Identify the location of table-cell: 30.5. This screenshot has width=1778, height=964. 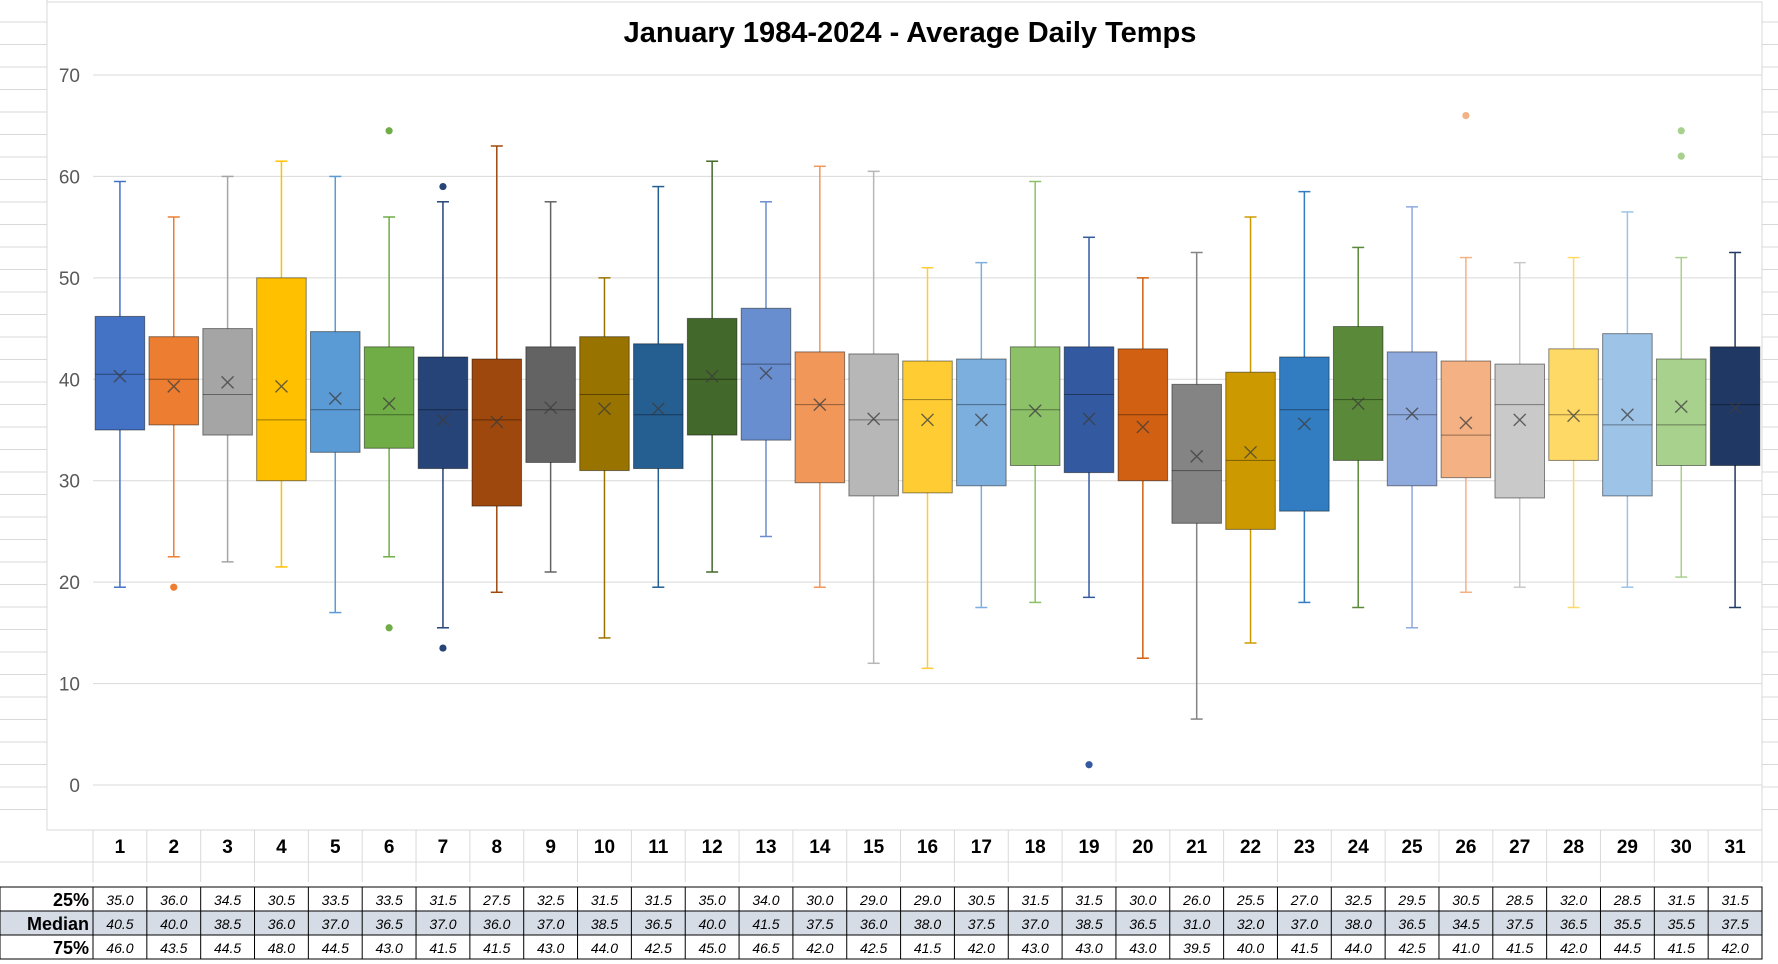
(1465, 900).